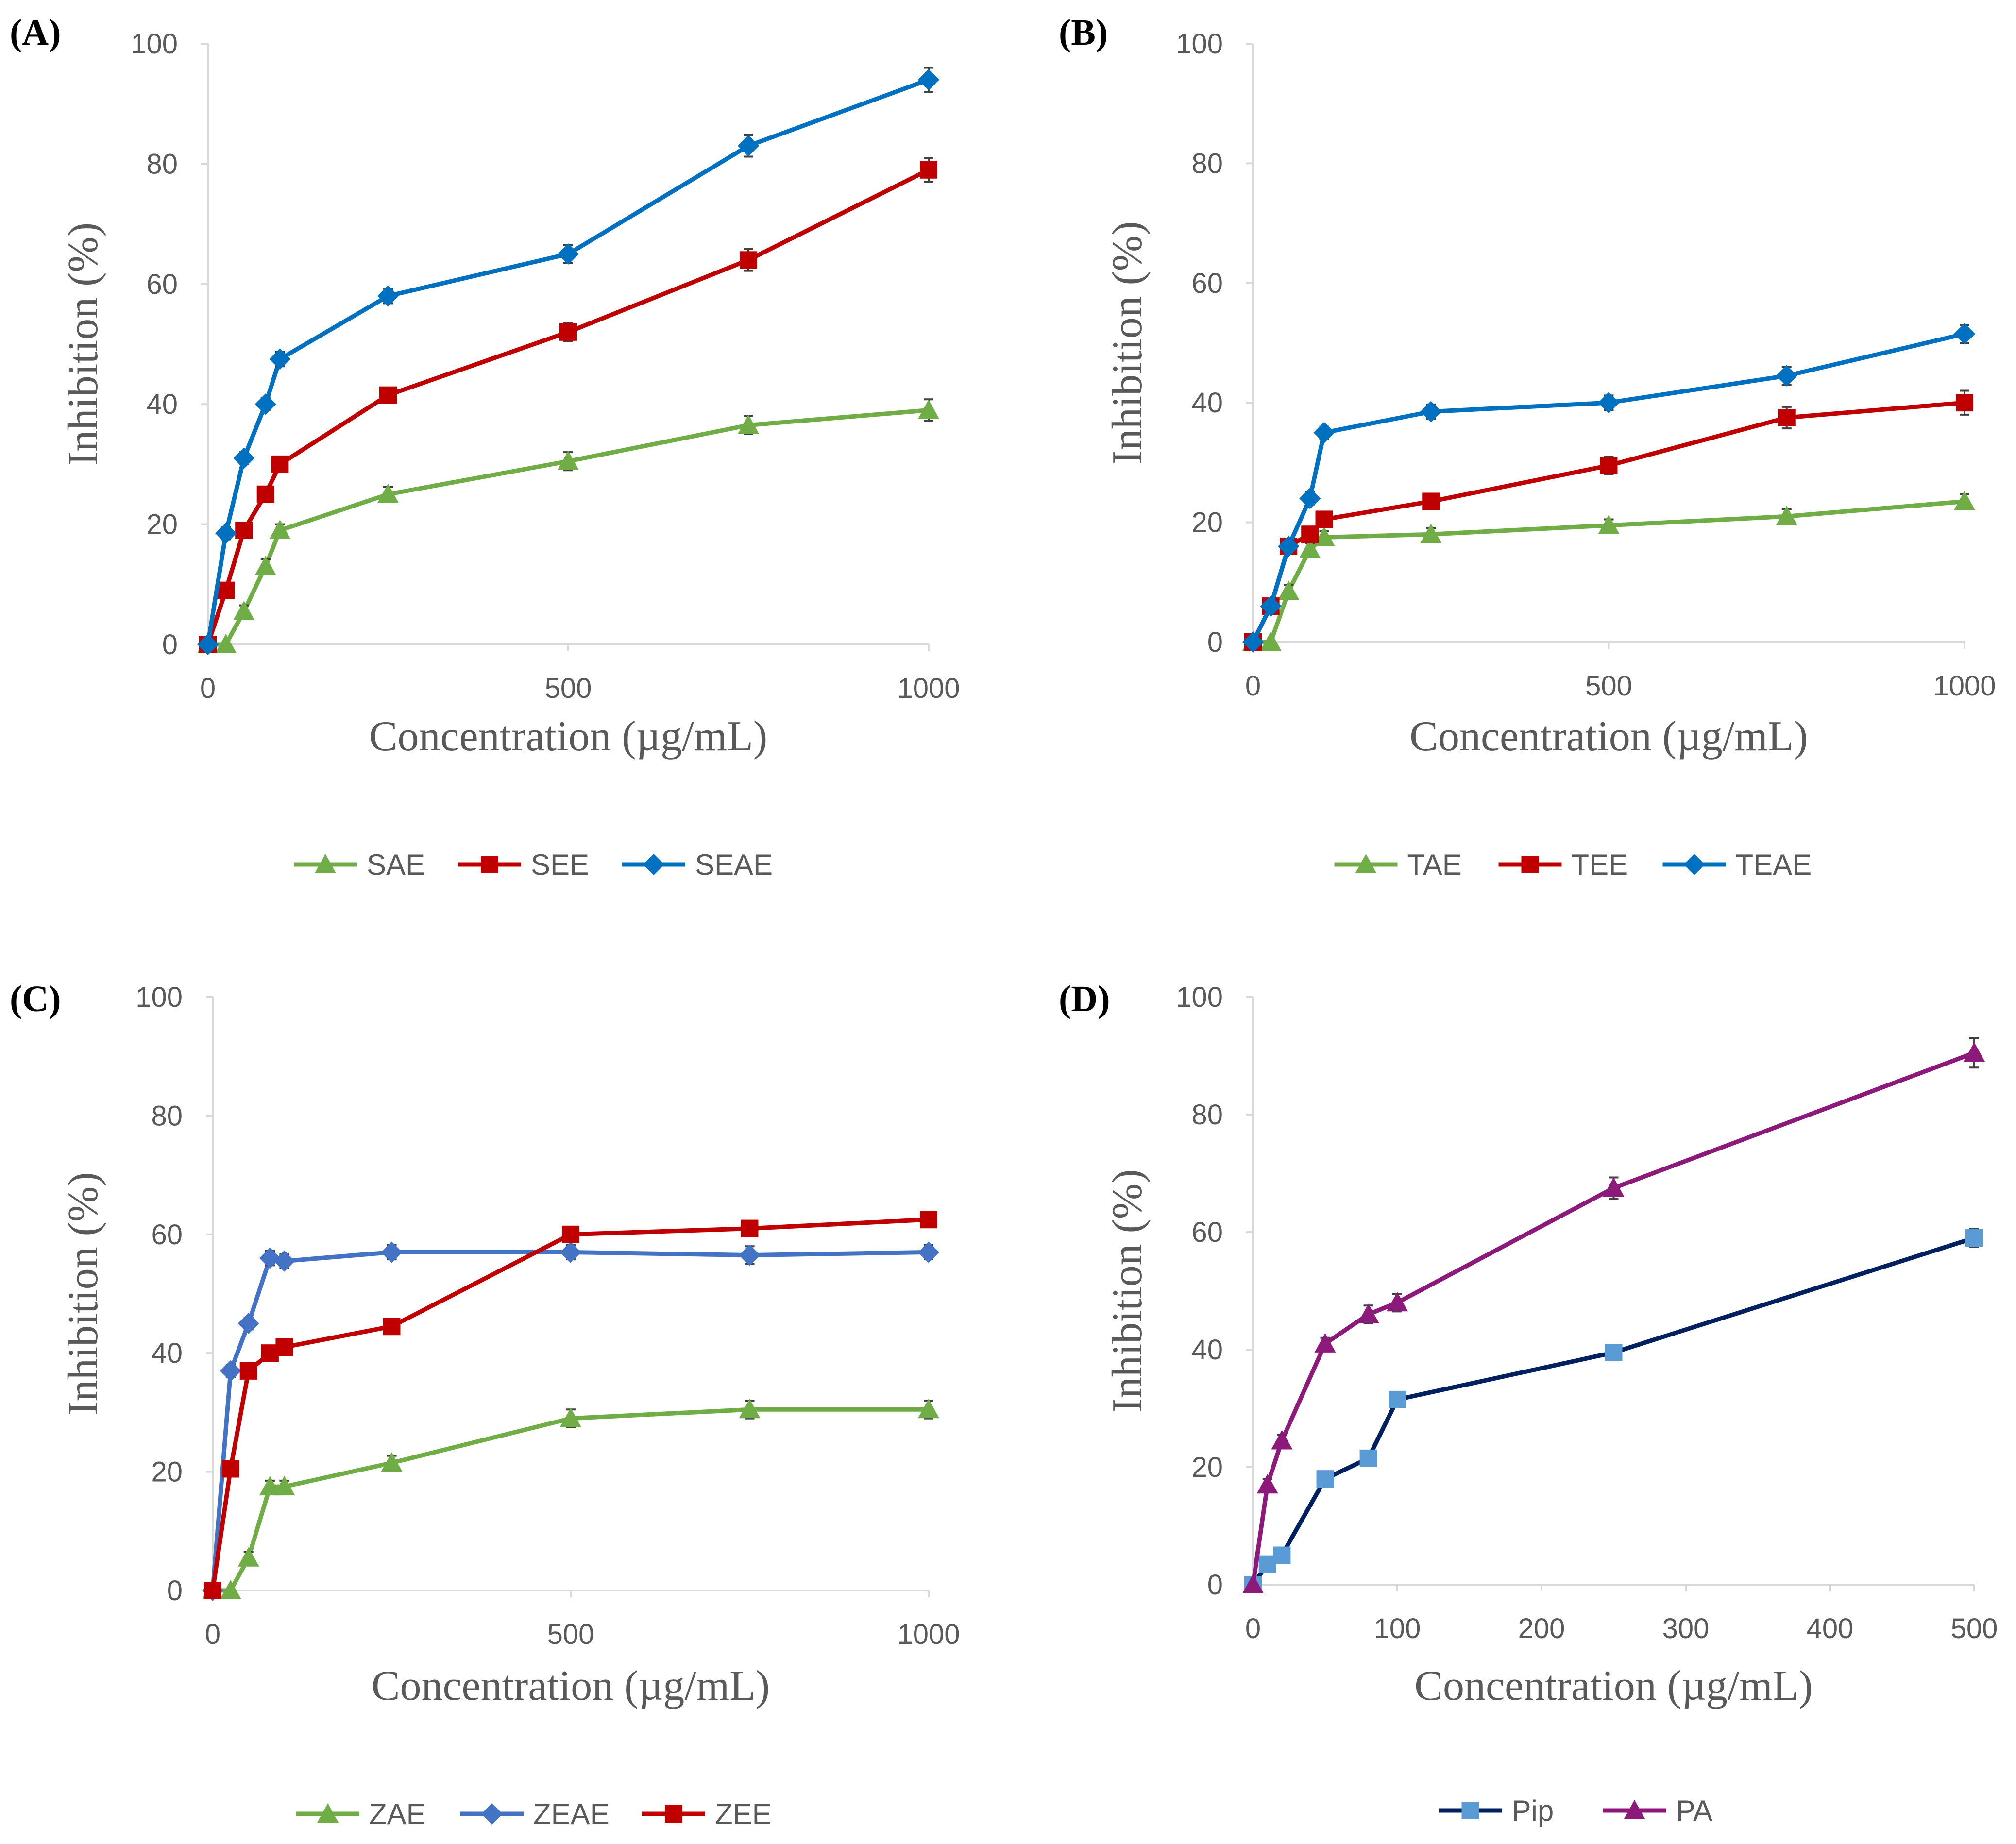  What do you see at coordinates (571, 1814) in the screenshot?
I see `legend-label-ZEAE: ZEAE` at bounding box center [571, 1814].